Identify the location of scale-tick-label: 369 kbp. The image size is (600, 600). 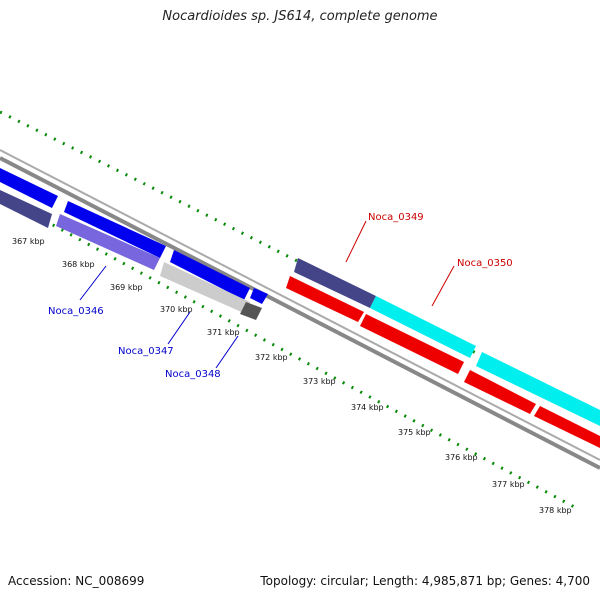
(126, 287).